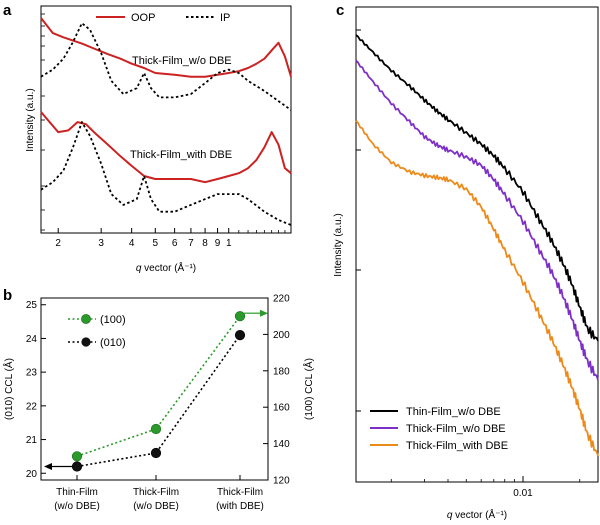 This screenshot has width=600, height=525. I want to click on panel-b-left-ticks: 20 21 22 23 24 25, so click(36, 390).